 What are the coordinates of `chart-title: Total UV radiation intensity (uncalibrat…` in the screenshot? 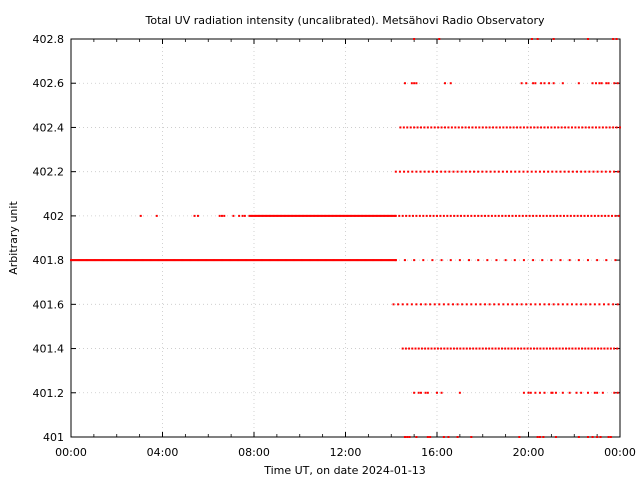 It's located at (345, 20).